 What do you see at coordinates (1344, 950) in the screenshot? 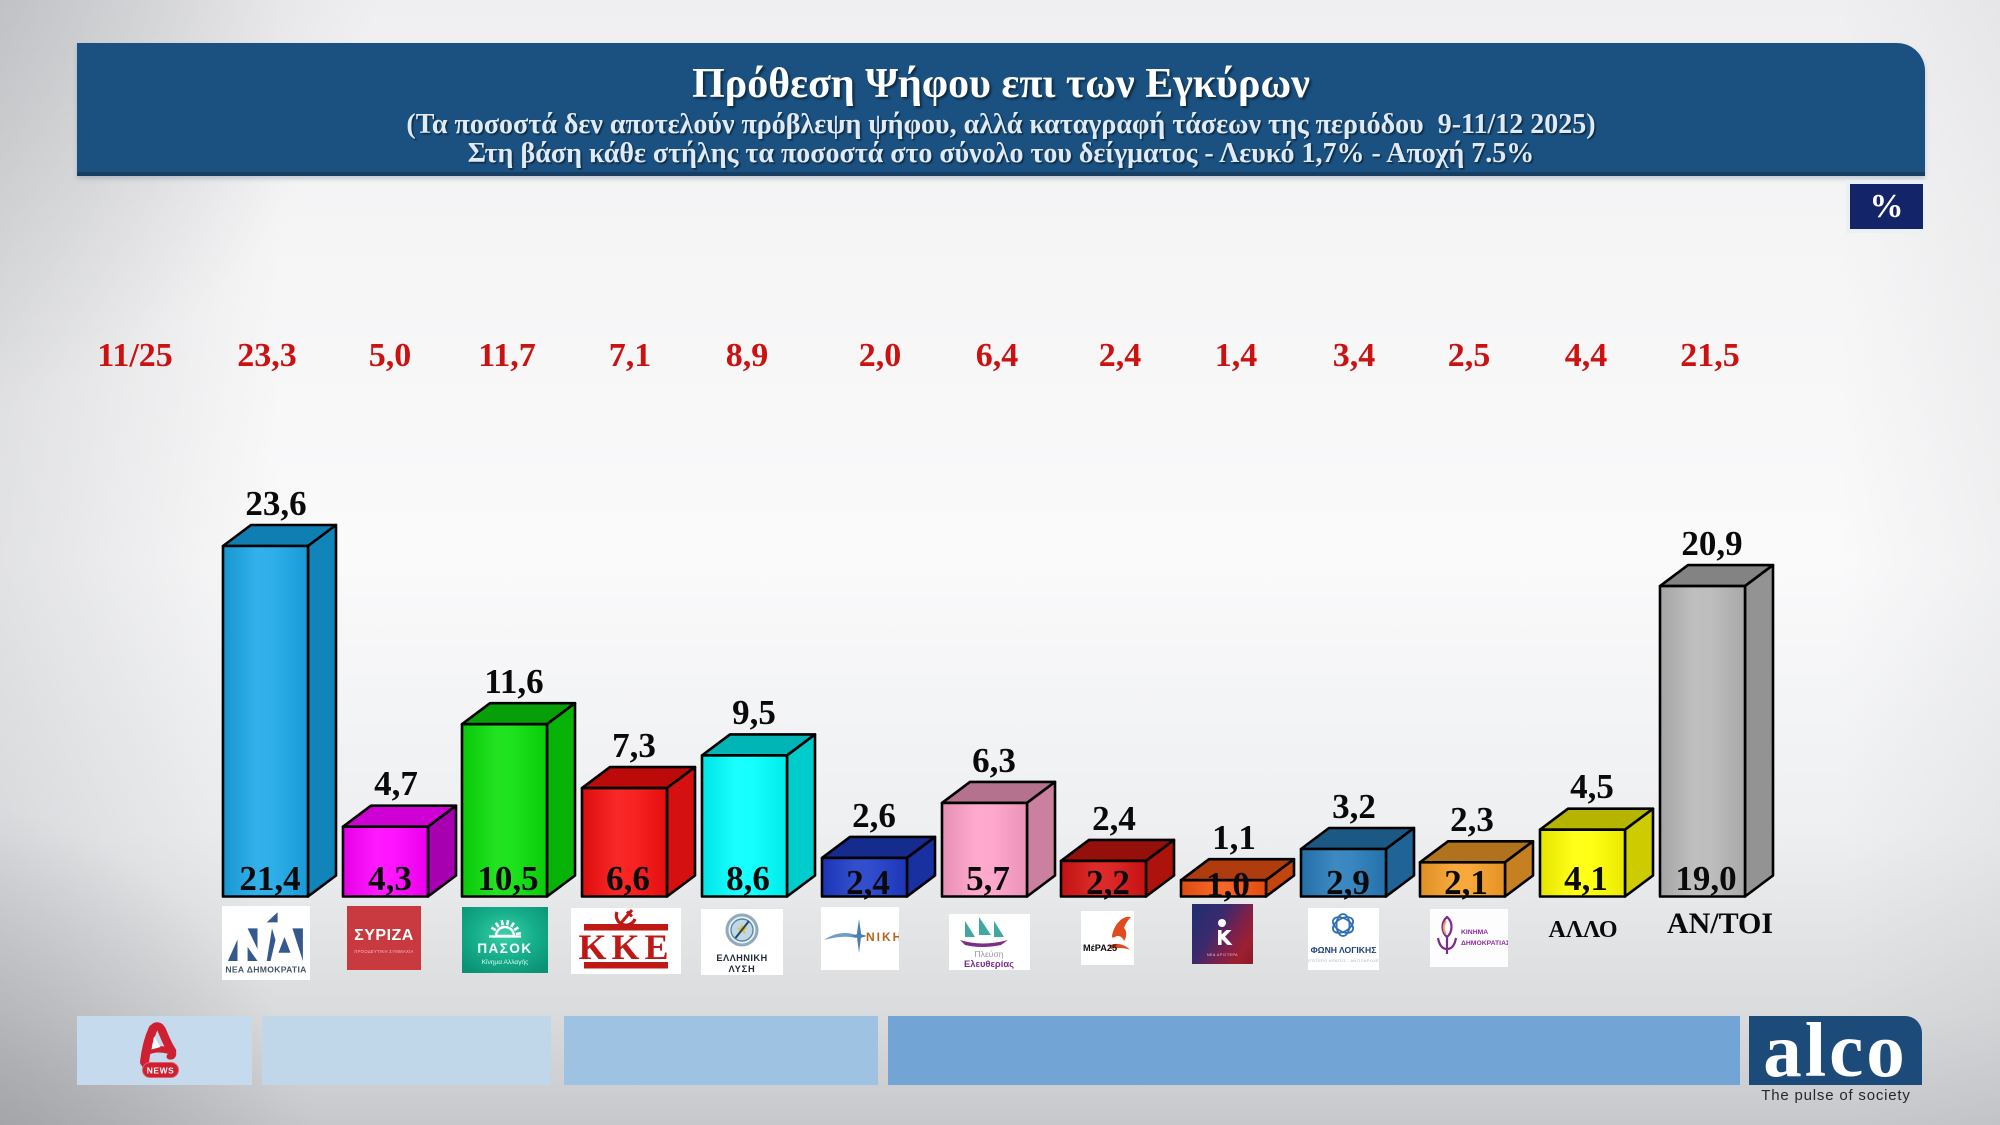
I see `svg-text: ΦΩΝΗ ΛΟΓΙΚΗΣ` at bounding box center [1344, 950].